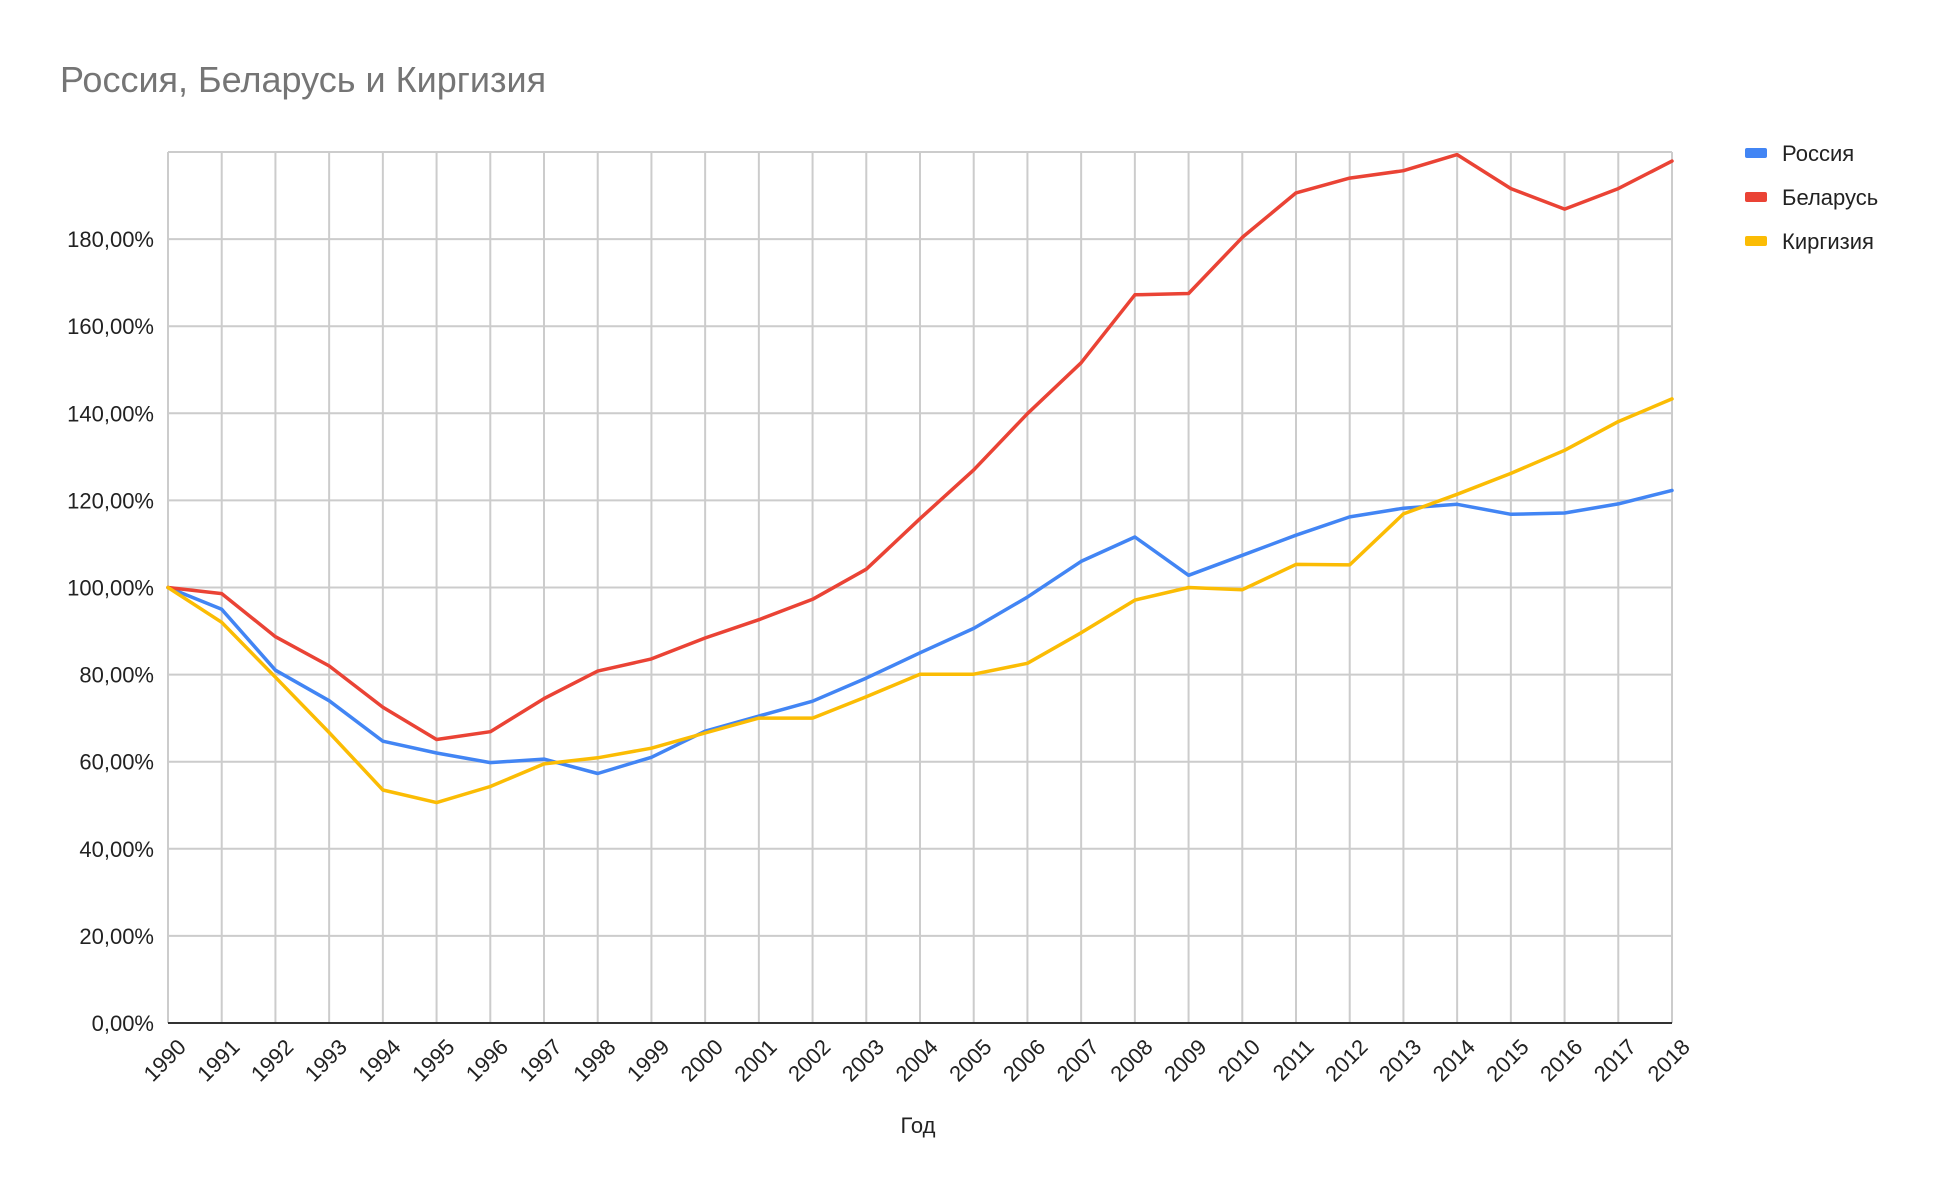 The height and width of the screenshot is (1196, 1934). What do you see at coordinates (116, 936) in the screenshot?
I see `y-tick-label: 20,00%` at bounding box center [116, 936].